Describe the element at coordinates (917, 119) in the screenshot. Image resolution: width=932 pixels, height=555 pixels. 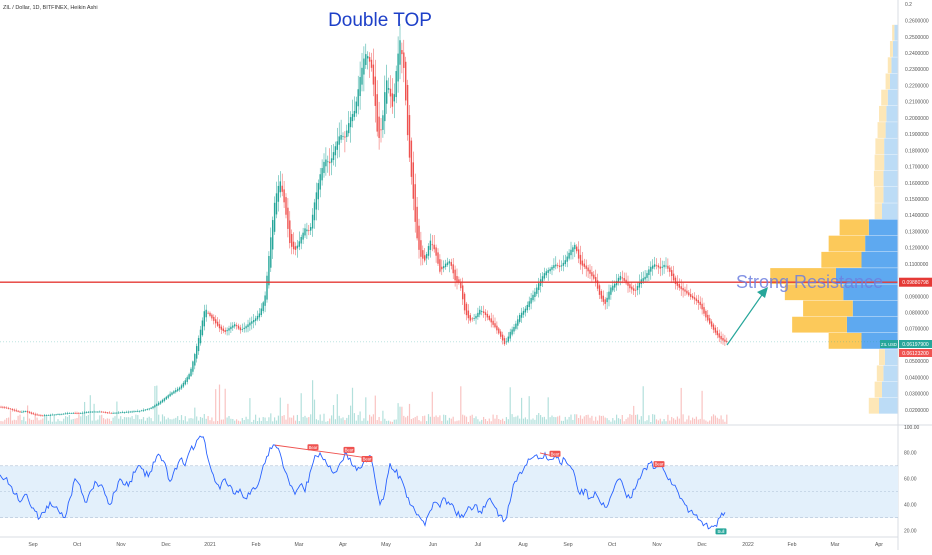
I see `price-tick-label: 0.2000000` at that location.